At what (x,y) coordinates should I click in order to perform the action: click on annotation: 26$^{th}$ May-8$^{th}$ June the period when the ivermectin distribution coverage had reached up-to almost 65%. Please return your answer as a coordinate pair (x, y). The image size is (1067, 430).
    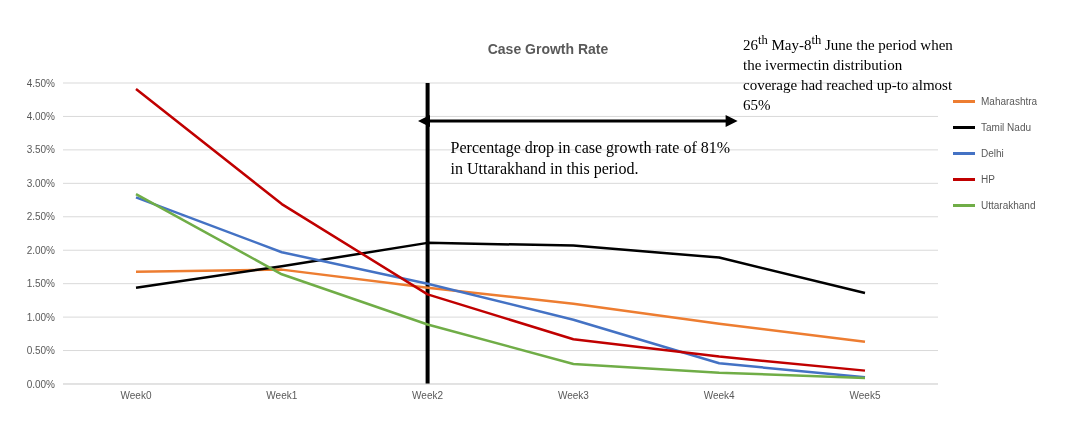
    Looking at the image, I should click on (848, 73).